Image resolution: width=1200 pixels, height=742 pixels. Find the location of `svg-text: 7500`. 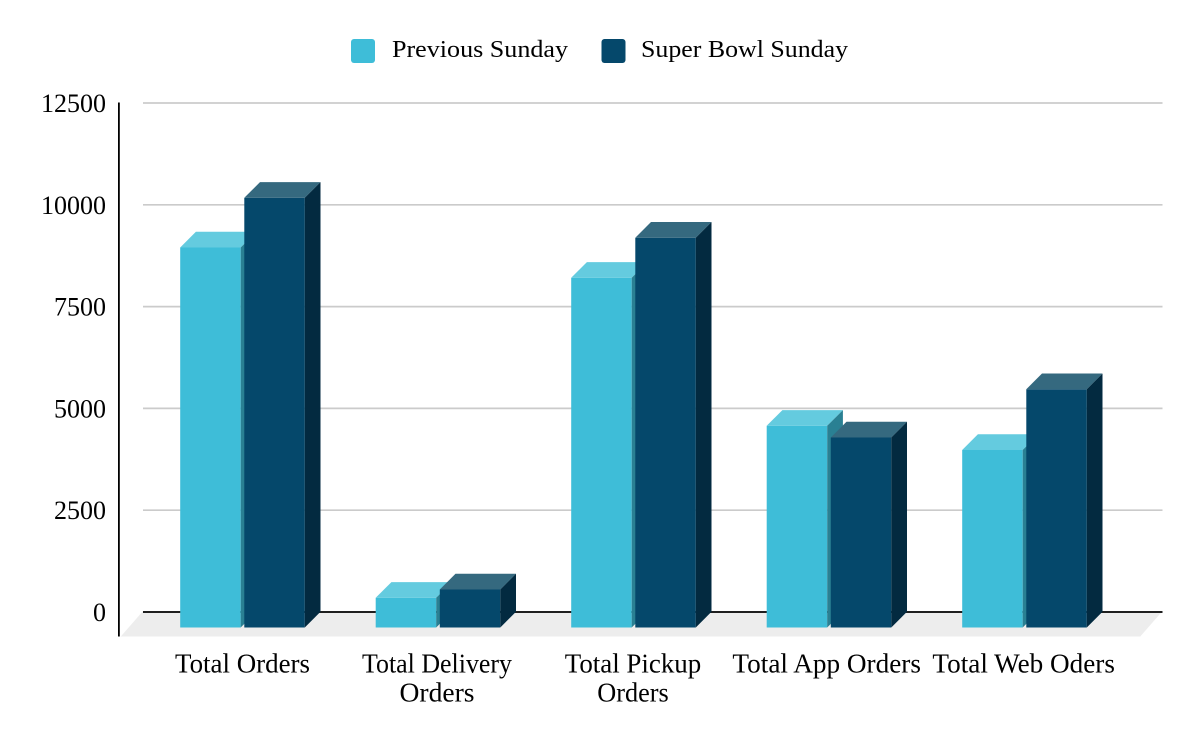

svg-text: 7500 is located at coordinates (80, 307).